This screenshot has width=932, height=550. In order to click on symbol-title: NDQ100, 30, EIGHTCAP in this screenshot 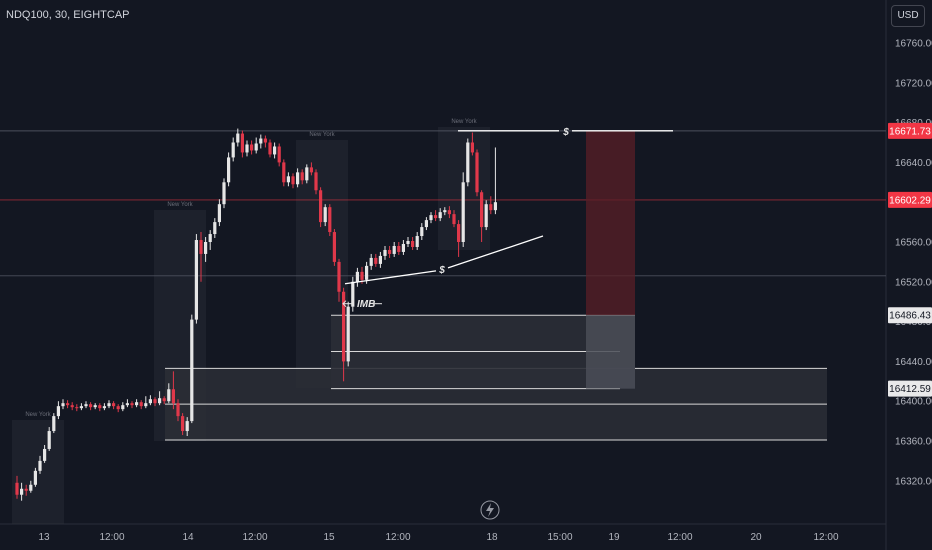, I will do `click(68, 15)`.